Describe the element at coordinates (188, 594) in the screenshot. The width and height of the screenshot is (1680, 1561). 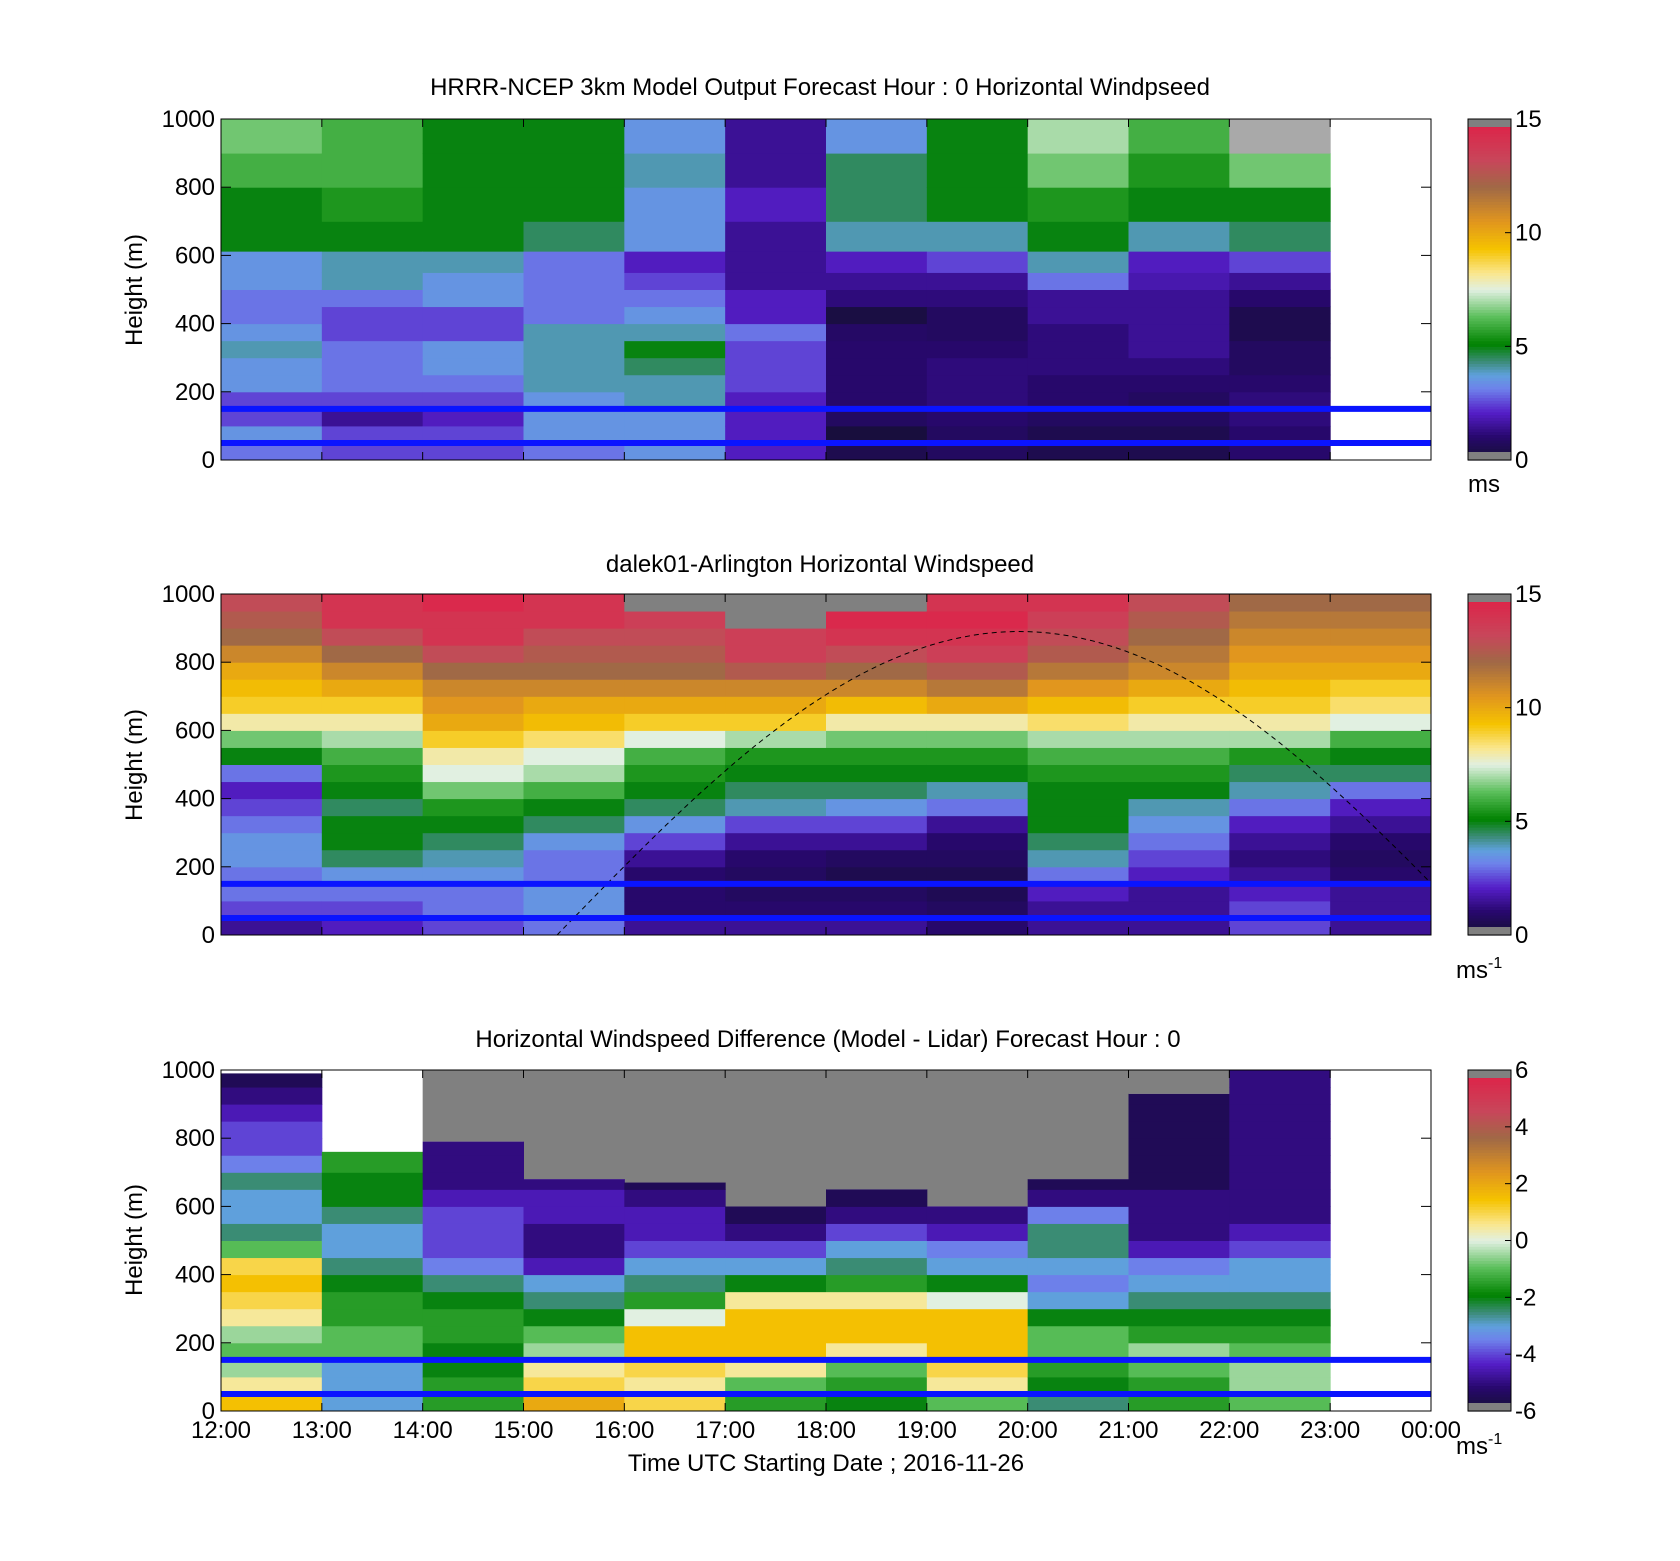
I see `y-tick-label: 1000` at that location.